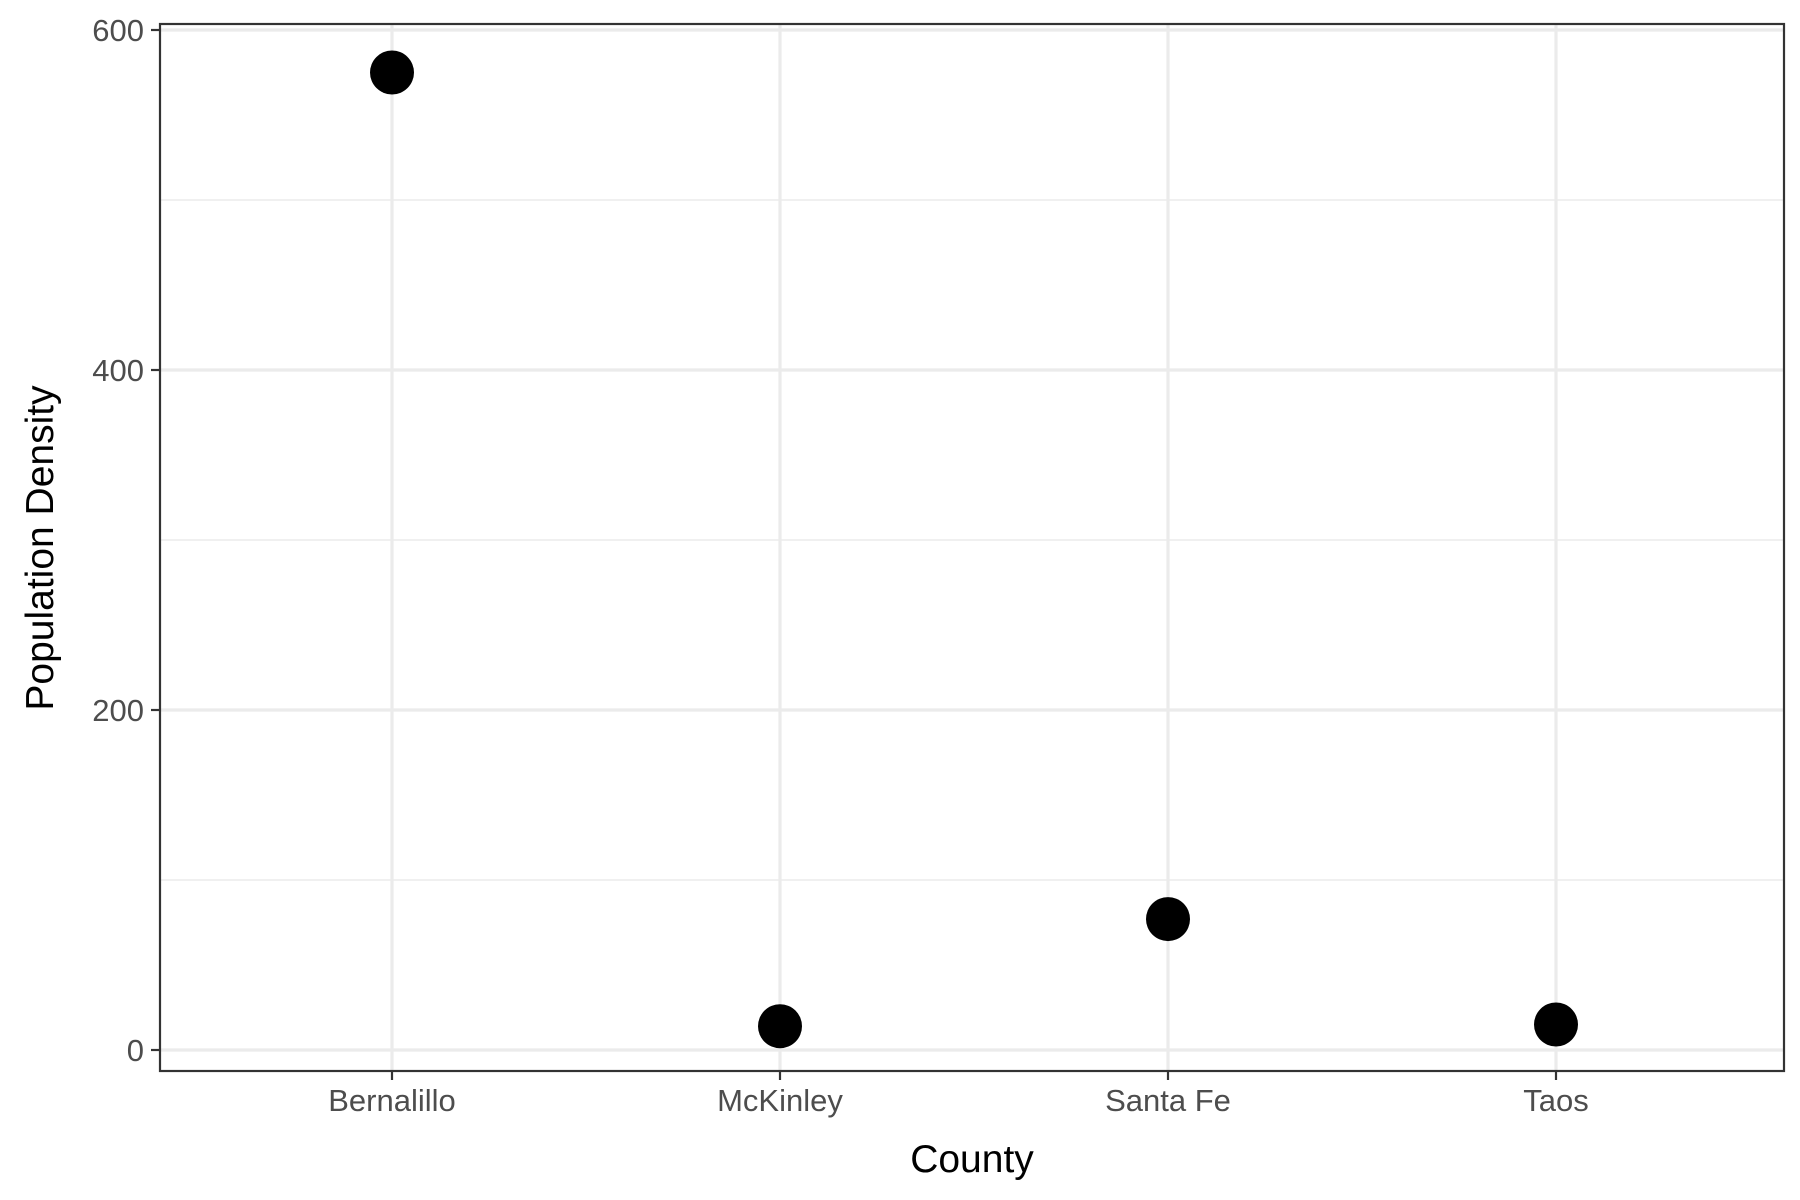  I want to click on y-axis-ticks: 0 200 400 600, so click(126, 540).